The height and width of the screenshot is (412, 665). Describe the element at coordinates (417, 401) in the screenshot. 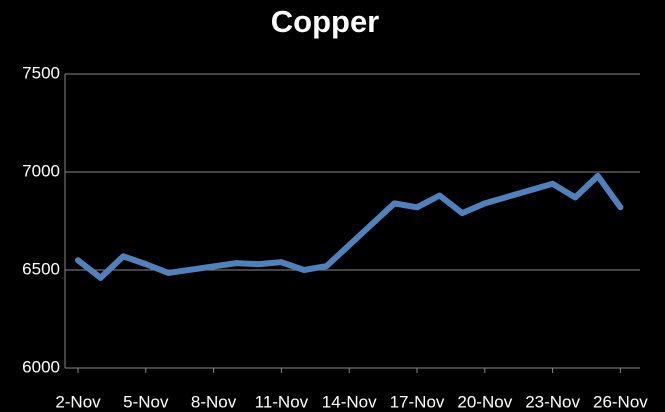

I see `x-tick-label: 17-Nov` at that location.